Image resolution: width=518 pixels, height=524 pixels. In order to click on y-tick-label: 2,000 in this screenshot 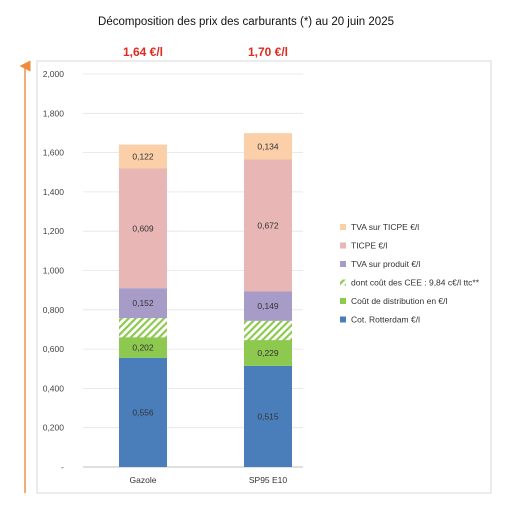, I will do `click(54, 74)`.